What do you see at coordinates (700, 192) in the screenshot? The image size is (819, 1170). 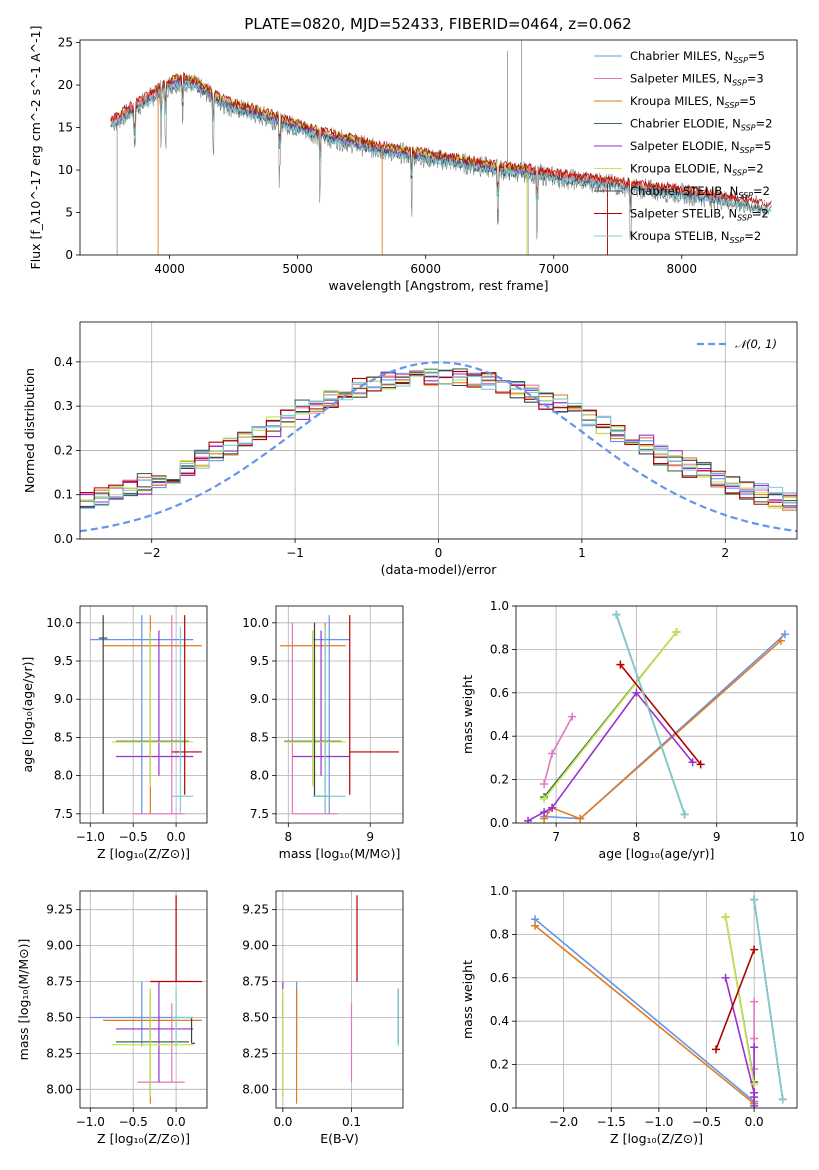 I see `legend-entry: Chabrier STELIB, NSSP=2` at bounding box center [700, 192].